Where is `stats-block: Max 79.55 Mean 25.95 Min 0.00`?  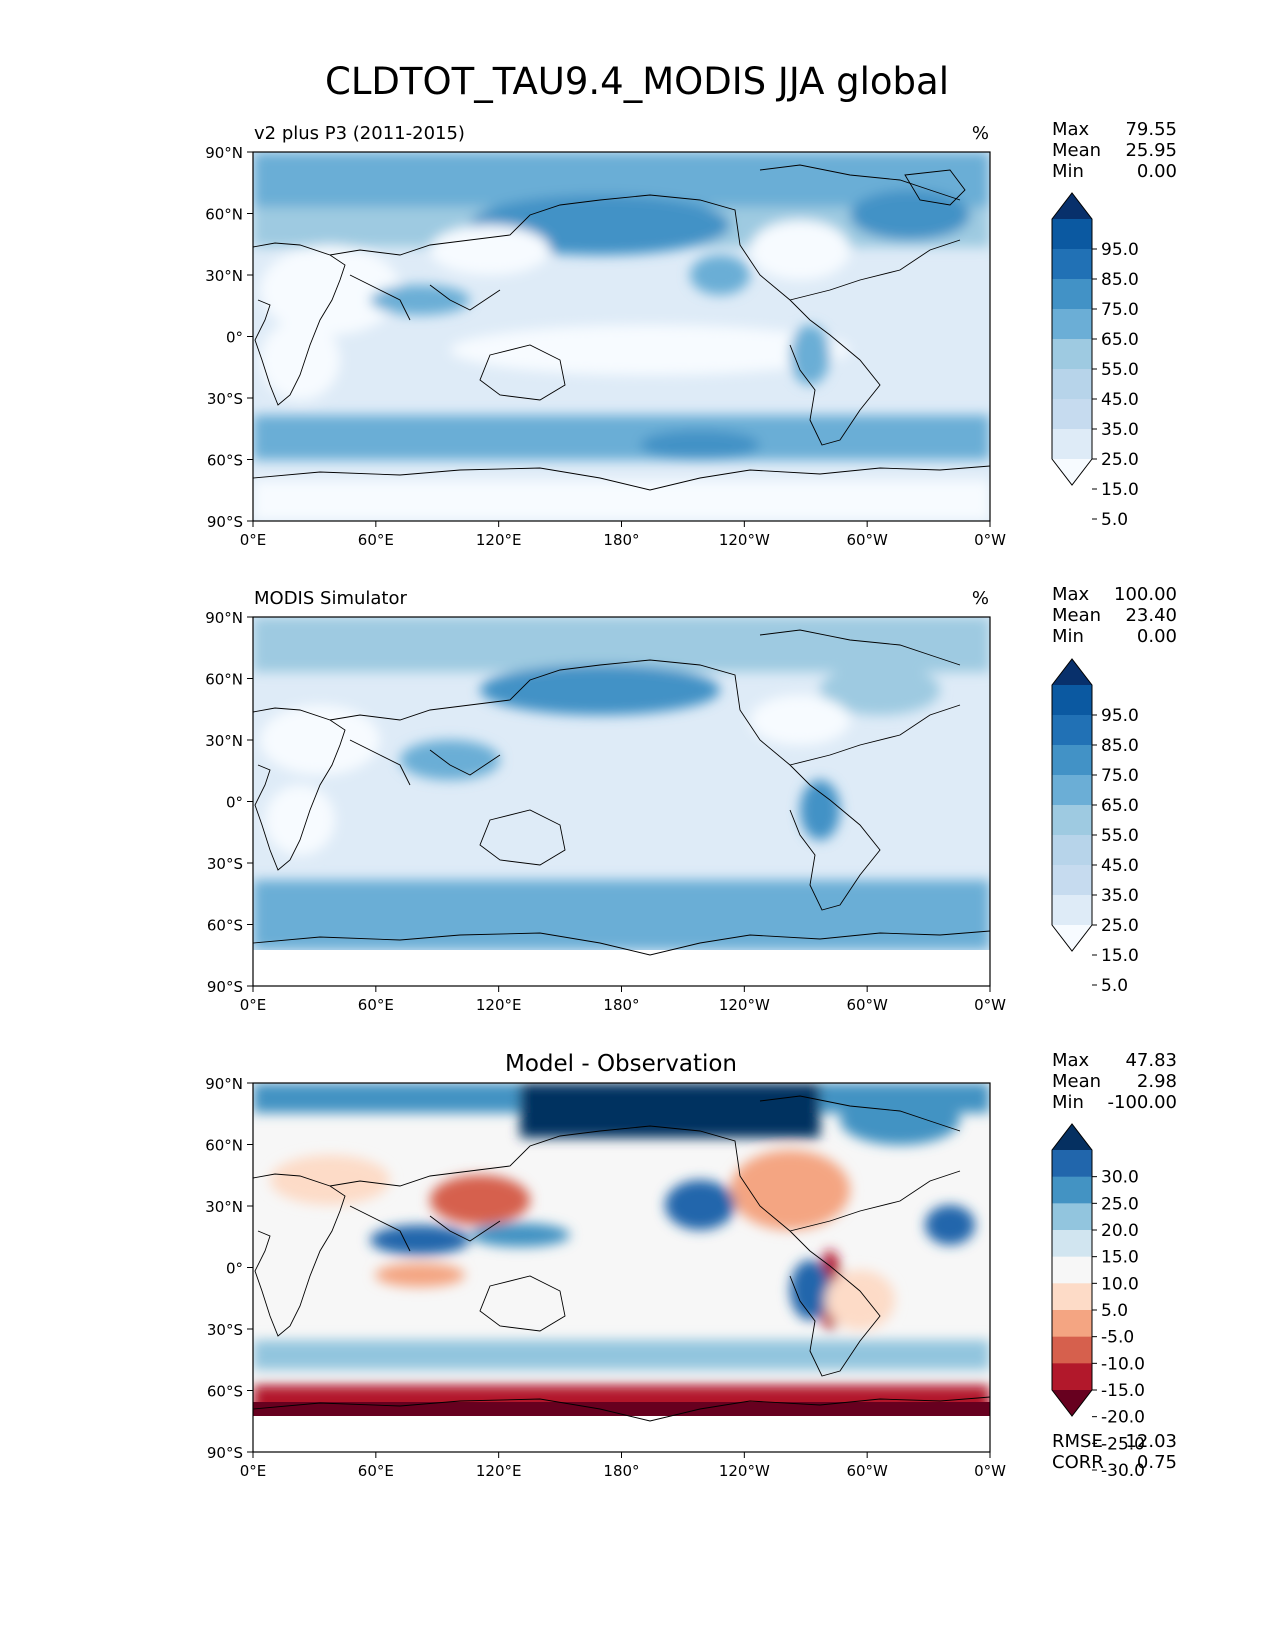
stats-block: Max 79.55 Mean 25.95 Min 0.00 is located at coordinates (1114, 150).